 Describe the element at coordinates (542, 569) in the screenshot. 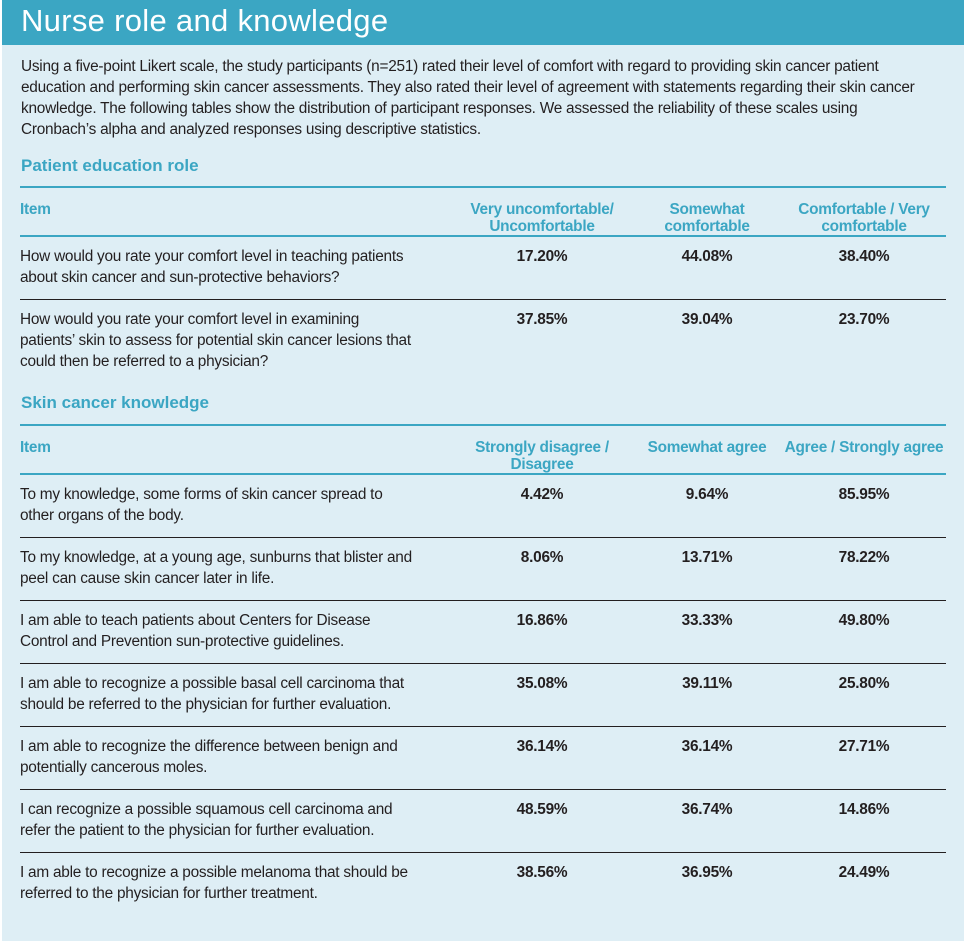

I see `percentage-value: 8.06%` at that location.